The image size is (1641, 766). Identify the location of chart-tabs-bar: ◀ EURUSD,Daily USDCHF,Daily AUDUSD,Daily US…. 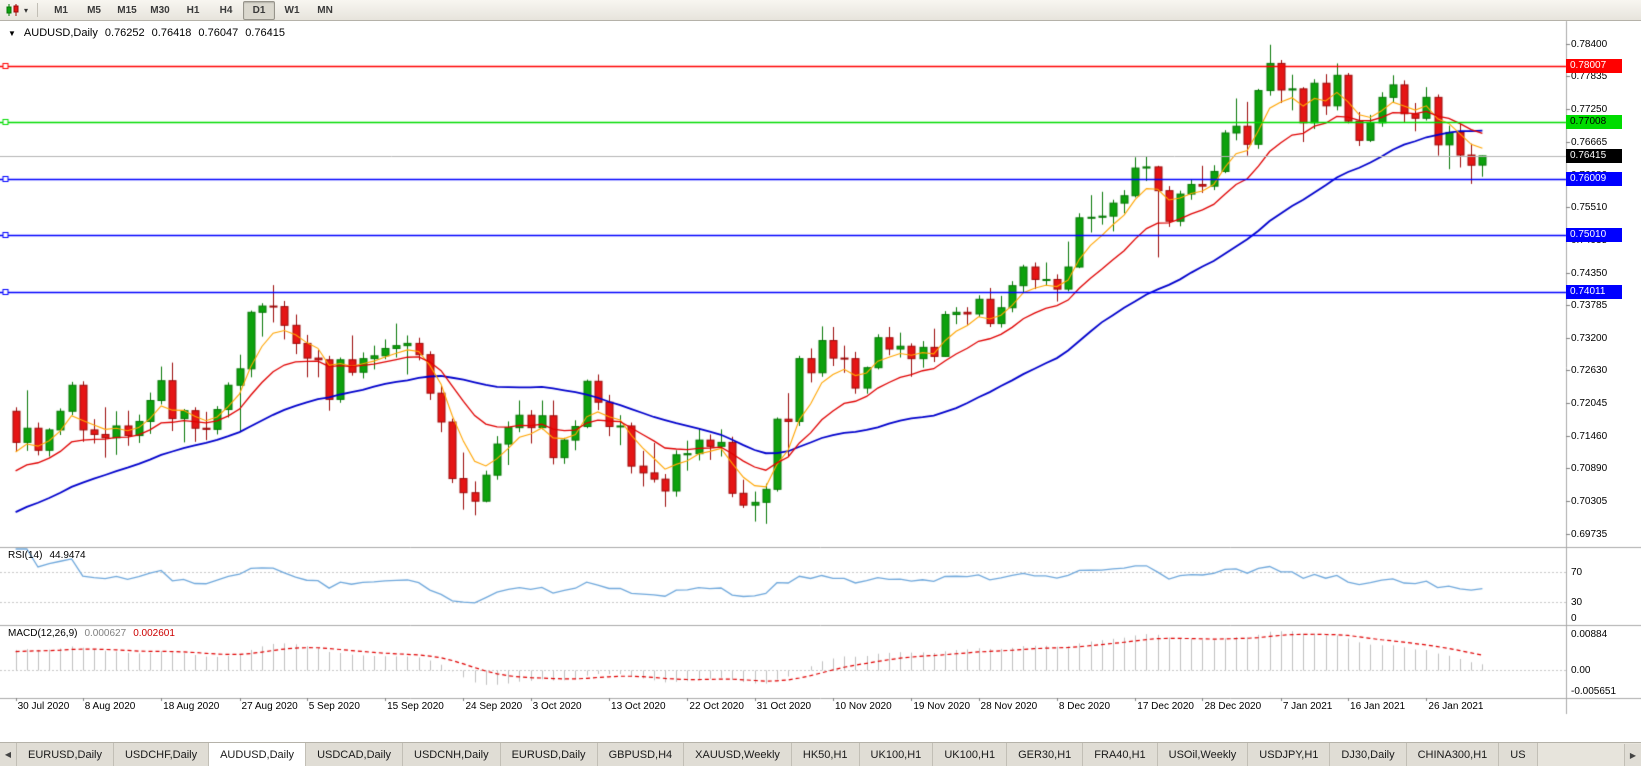
(820, 754).